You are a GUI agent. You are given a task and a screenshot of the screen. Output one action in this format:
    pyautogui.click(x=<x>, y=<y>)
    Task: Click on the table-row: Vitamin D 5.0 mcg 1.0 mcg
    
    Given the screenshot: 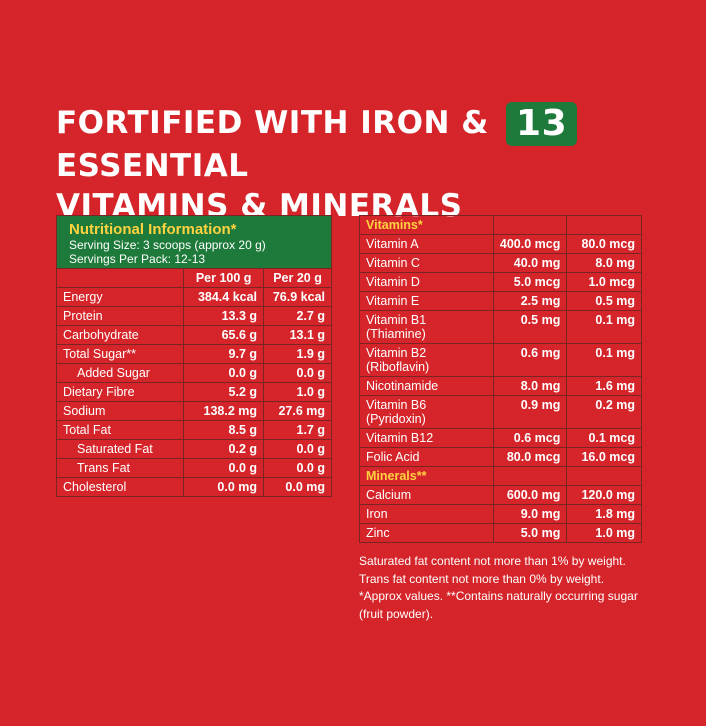 What is the action you would take?
    pyautogui.click(x=500, y=282)
    